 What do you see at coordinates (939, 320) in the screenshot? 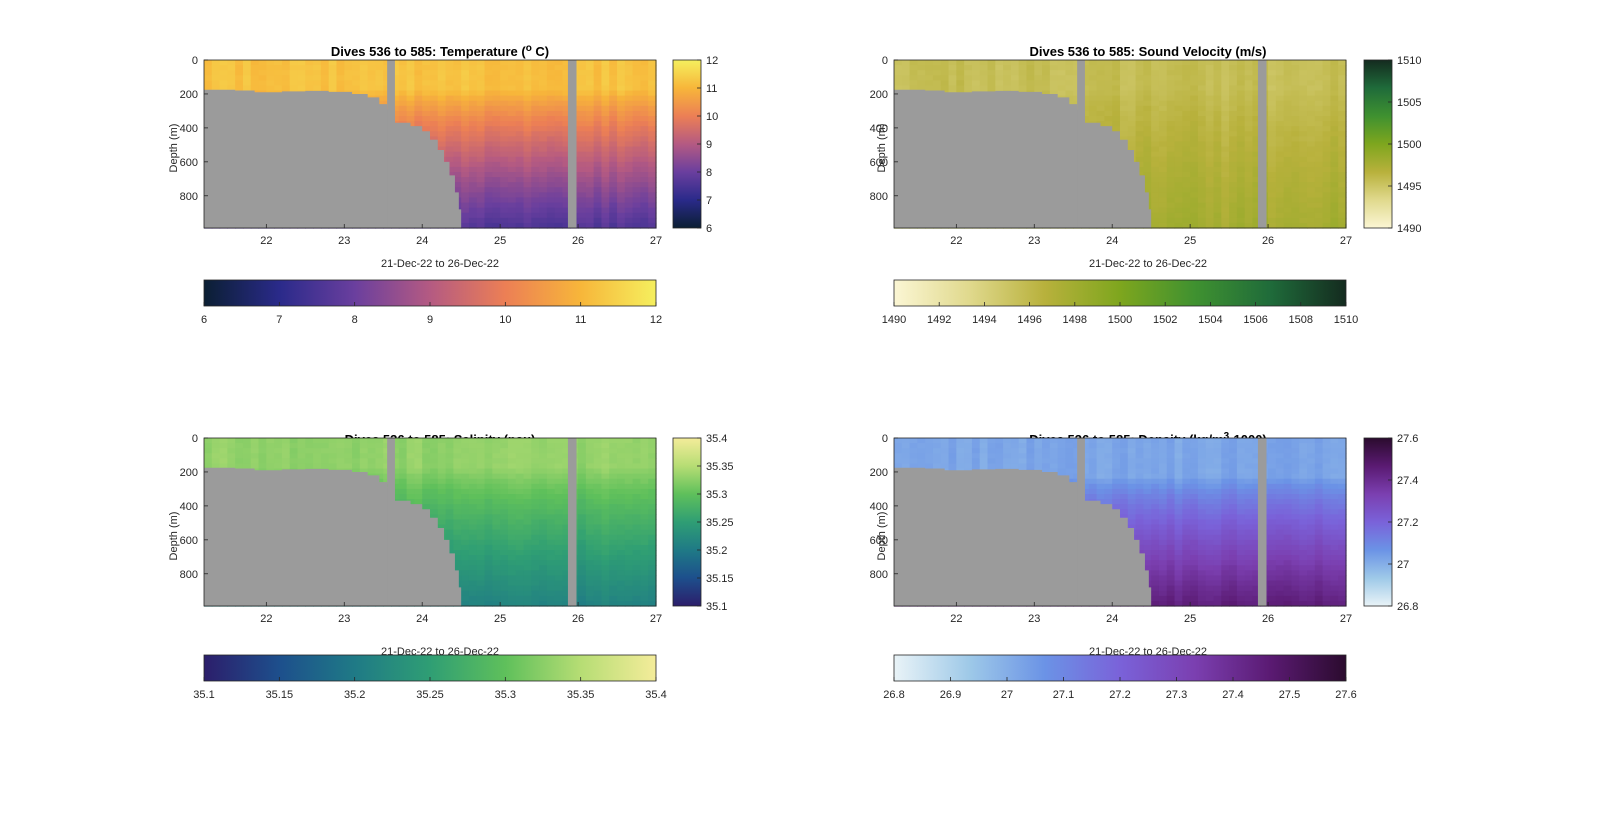
I see `hcolorbar-tick-label: 1492` at bounding box center [939, 320].